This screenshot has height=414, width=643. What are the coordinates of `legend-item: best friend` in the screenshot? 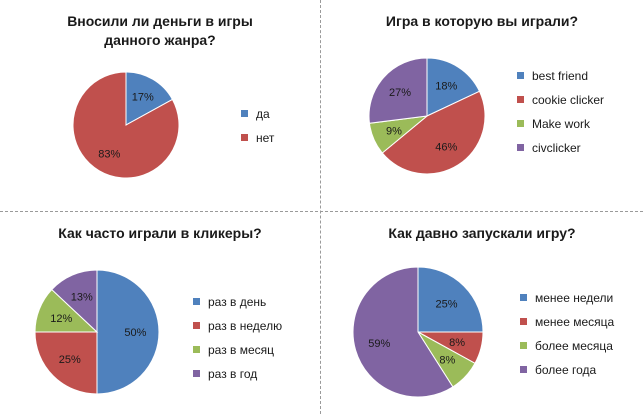 It's located at (560, 82).